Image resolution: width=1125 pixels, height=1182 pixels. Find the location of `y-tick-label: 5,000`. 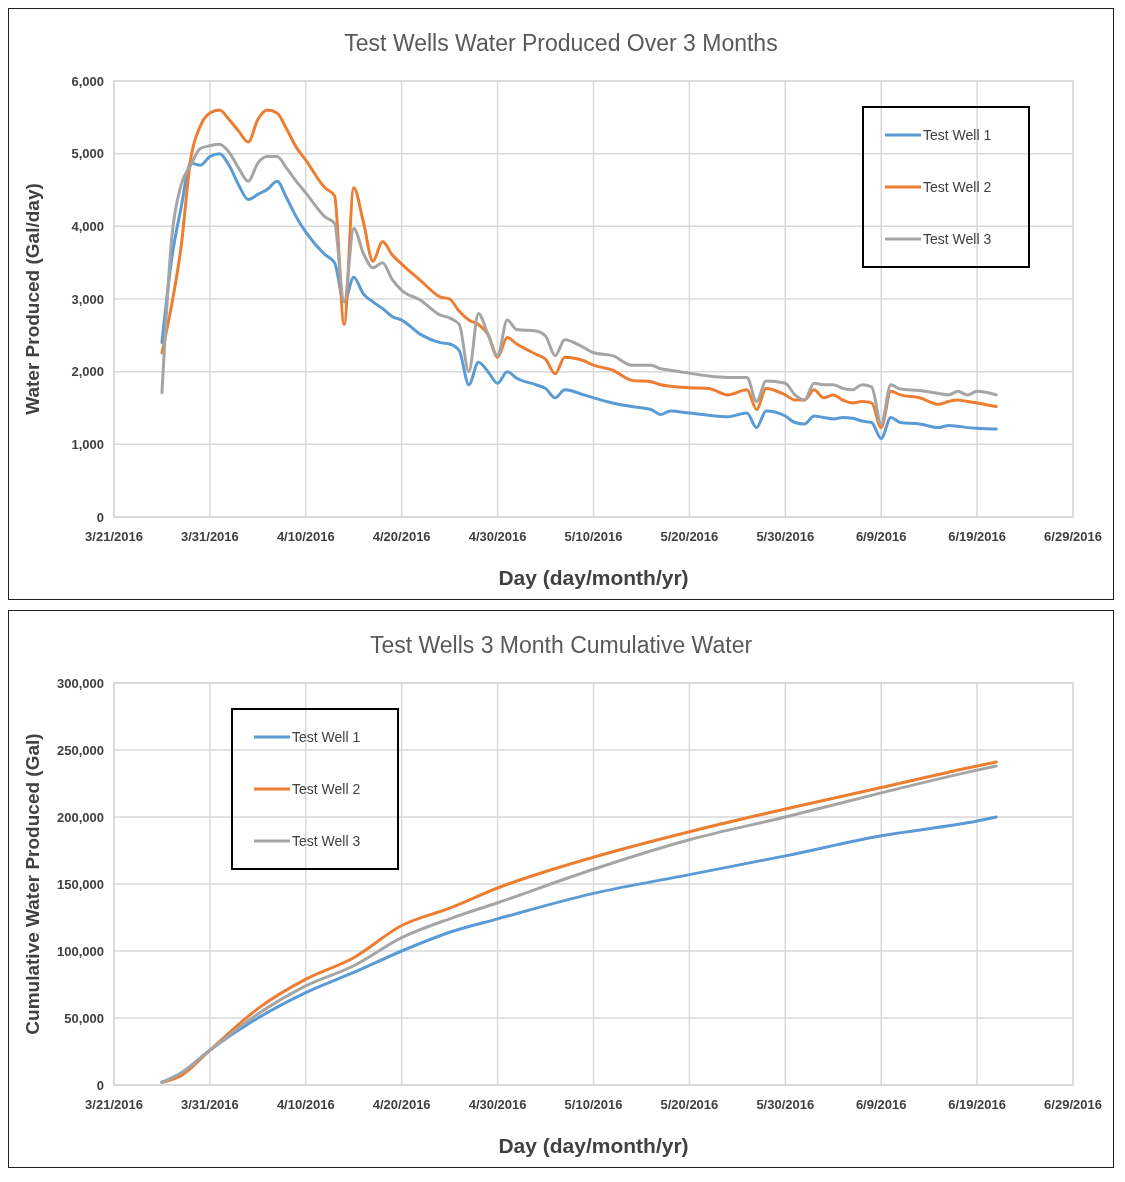

y-tick-label: 5,000 is located at coordinates (87, 154).